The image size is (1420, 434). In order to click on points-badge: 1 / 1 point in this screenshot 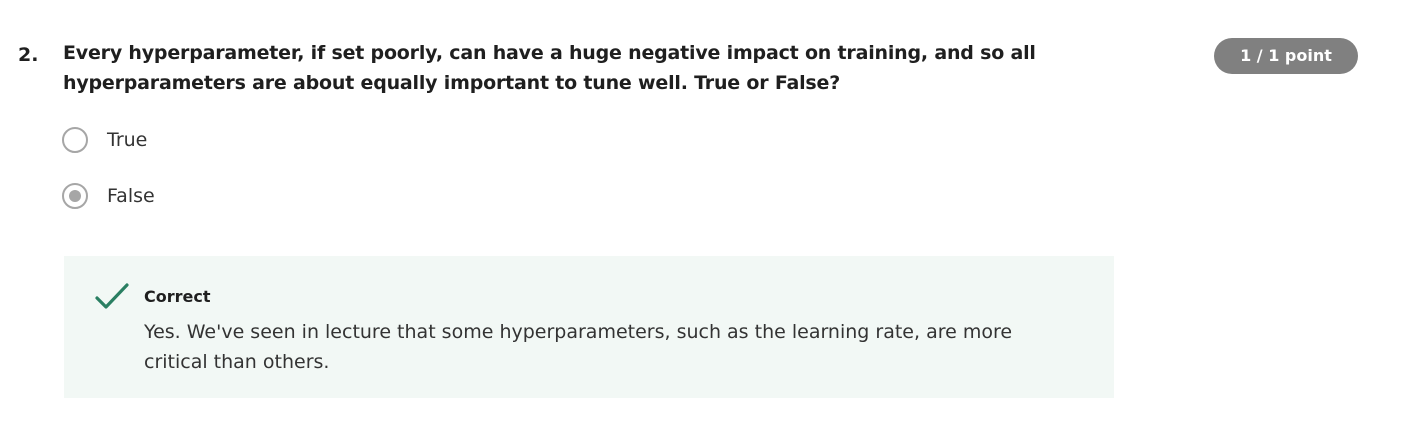, I will do `click(1286, 56)`.